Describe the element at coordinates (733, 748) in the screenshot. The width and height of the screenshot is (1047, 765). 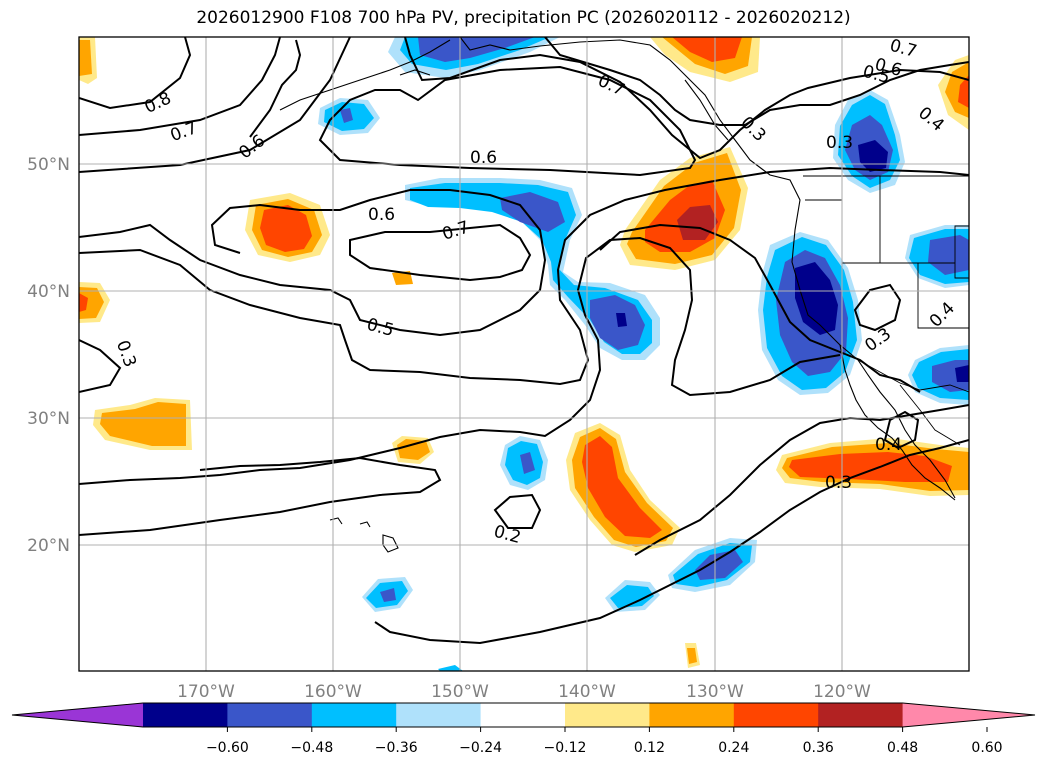
I see `colorbar-tick-label: 0.24` at that location.